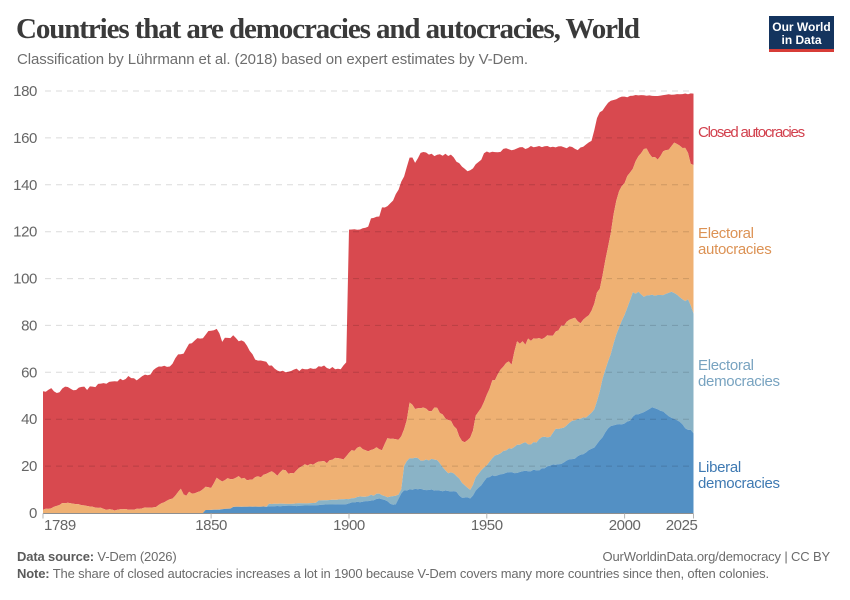 The width and height of the screenshot is (850, 600). What do you see at coordinates (487, 525) in the screenshot?
I see `svg-text: 1950` at bounding box center [487, 525].